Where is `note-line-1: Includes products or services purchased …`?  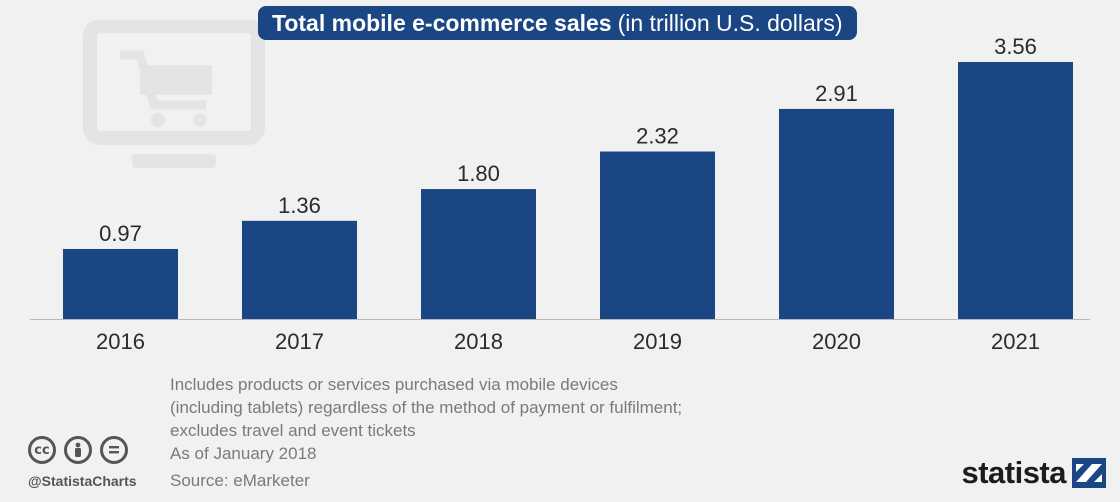 note-line-1: Includes products or services purchased … is located at coordinates (394, 384).